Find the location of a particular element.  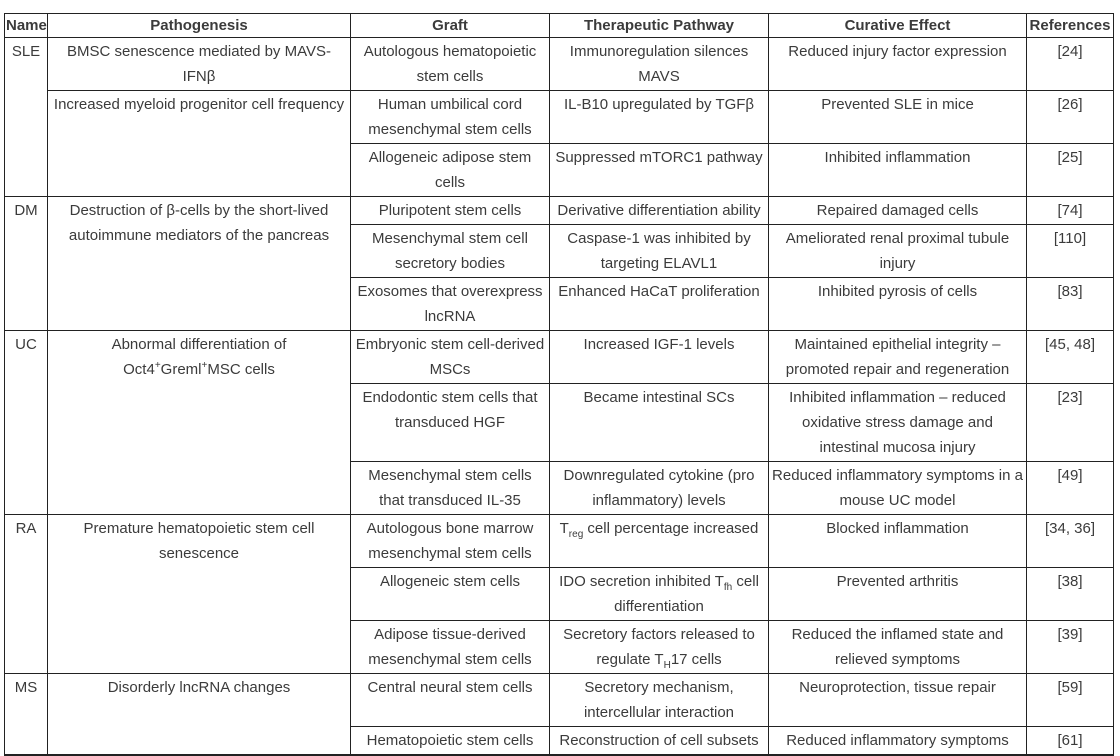

cell-graft: Central neural stem cells is located at coordinates (450, 700).